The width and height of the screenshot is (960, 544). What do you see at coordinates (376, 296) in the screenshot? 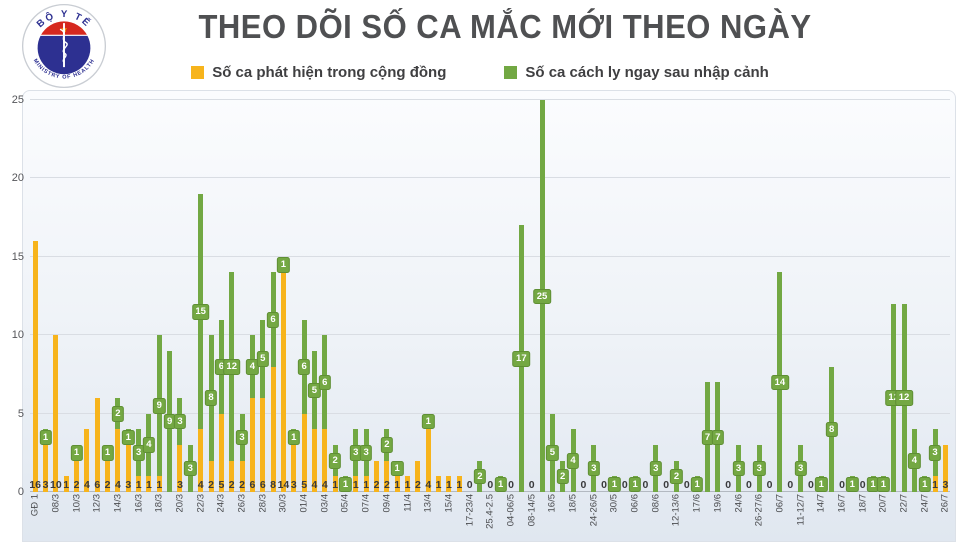
I see `bar-column-33: 2` at bounding box center [376, 296].